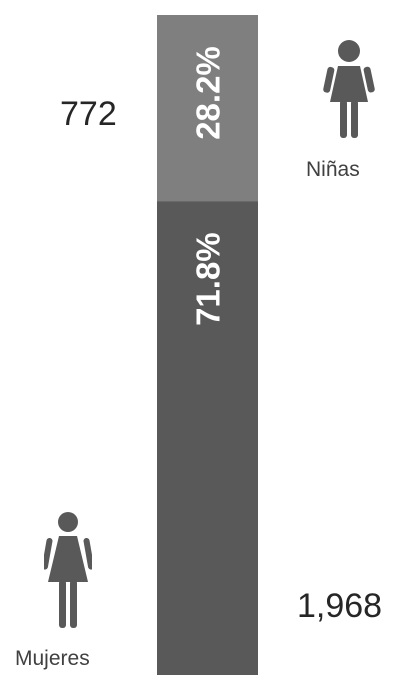 The image size is (398, 675). What do you see at coordinates (340, 606) in the screenshot?
I see `count-mujeres: 1,968` at bounding box center [340, 606].